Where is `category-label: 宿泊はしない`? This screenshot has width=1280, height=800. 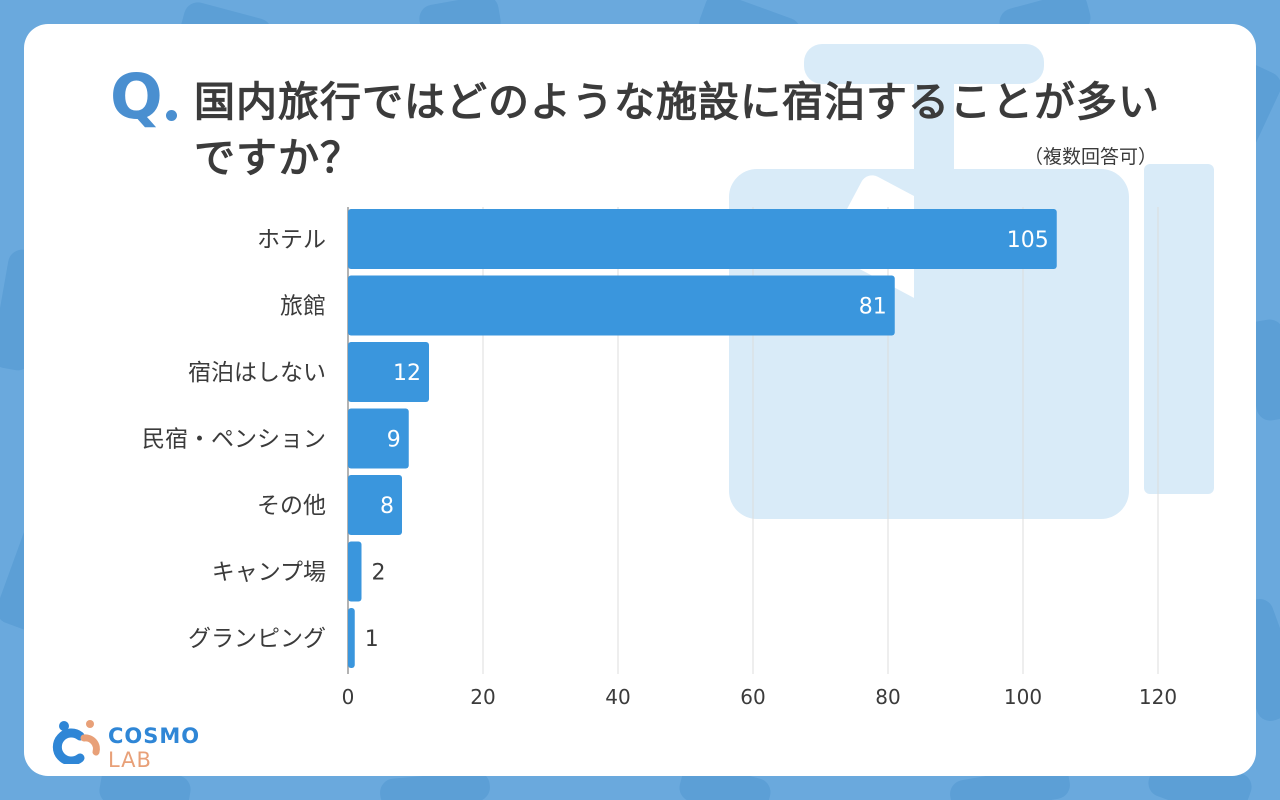 category-label: 宿泊はしない is located at coordinates (257, 373).